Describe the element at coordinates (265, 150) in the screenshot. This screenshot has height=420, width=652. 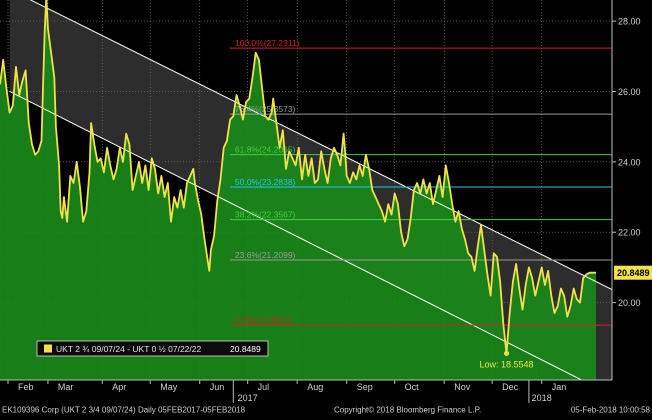
I see `fib-level-label: 61.8%(24.2065)` at that location.